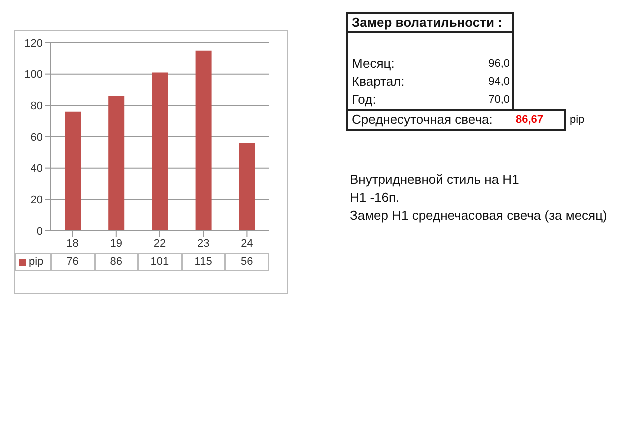 This screenshot has width=620, height=428. What do you see at coordinates (204, 262) in the screenshot?
I see `data-label: 115` at bounding box center [204, 262].